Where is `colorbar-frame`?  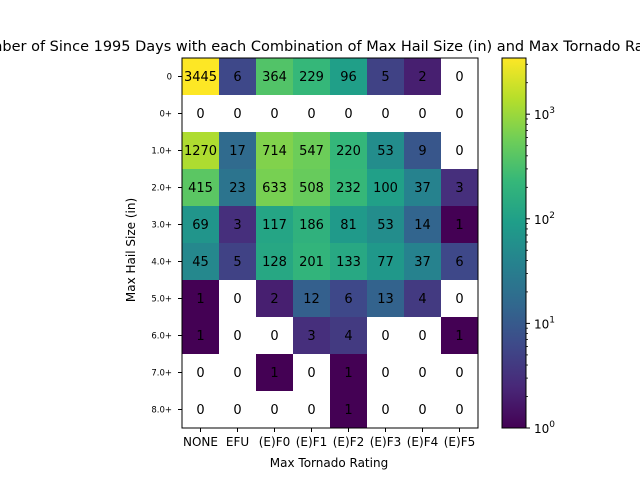
colorbar-frame is located at coordinates (514, 243).